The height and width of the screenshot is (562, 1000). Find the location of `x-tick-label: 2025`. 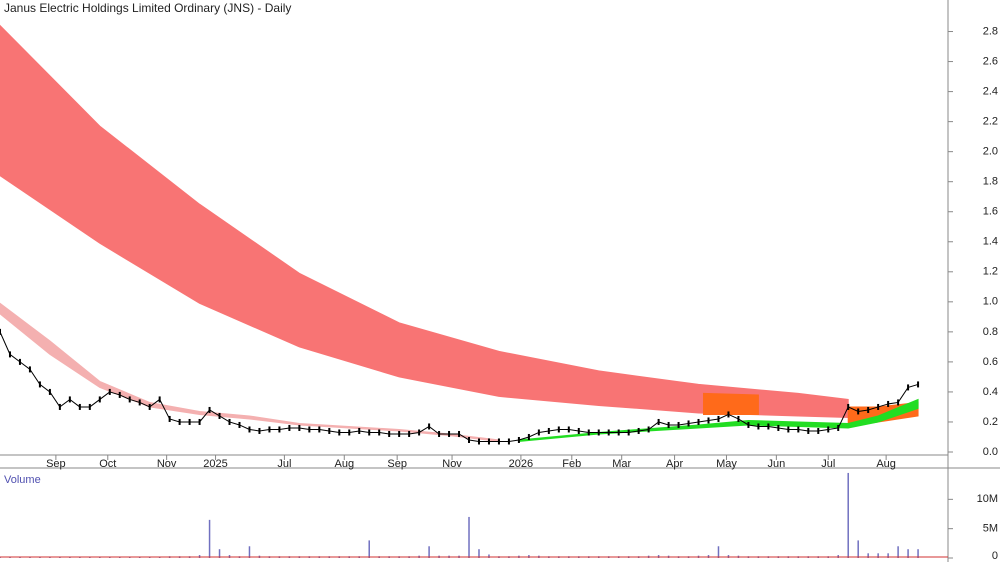

x-tick-label: 2025 is located at coordinates (215, 464).